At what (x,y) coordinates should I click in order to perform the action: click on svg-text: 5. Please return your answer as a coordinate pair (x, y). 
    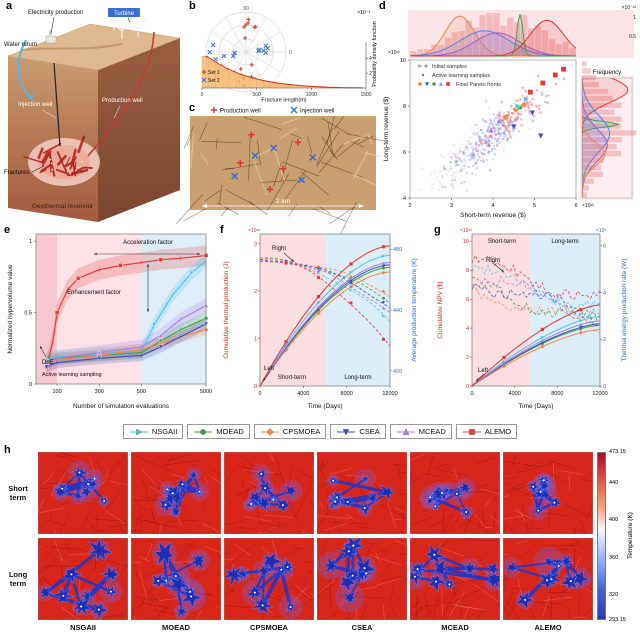
    Looking at the image, I should click on (534, 206).